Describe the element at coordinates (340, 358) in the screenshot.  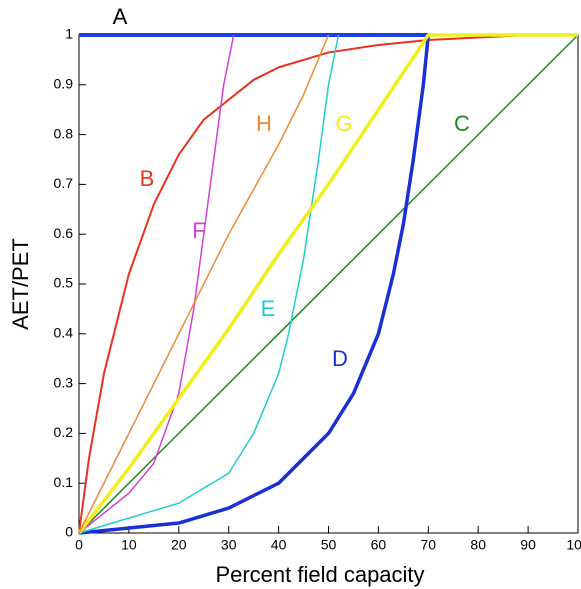
I see `curve-label: D` at that location.